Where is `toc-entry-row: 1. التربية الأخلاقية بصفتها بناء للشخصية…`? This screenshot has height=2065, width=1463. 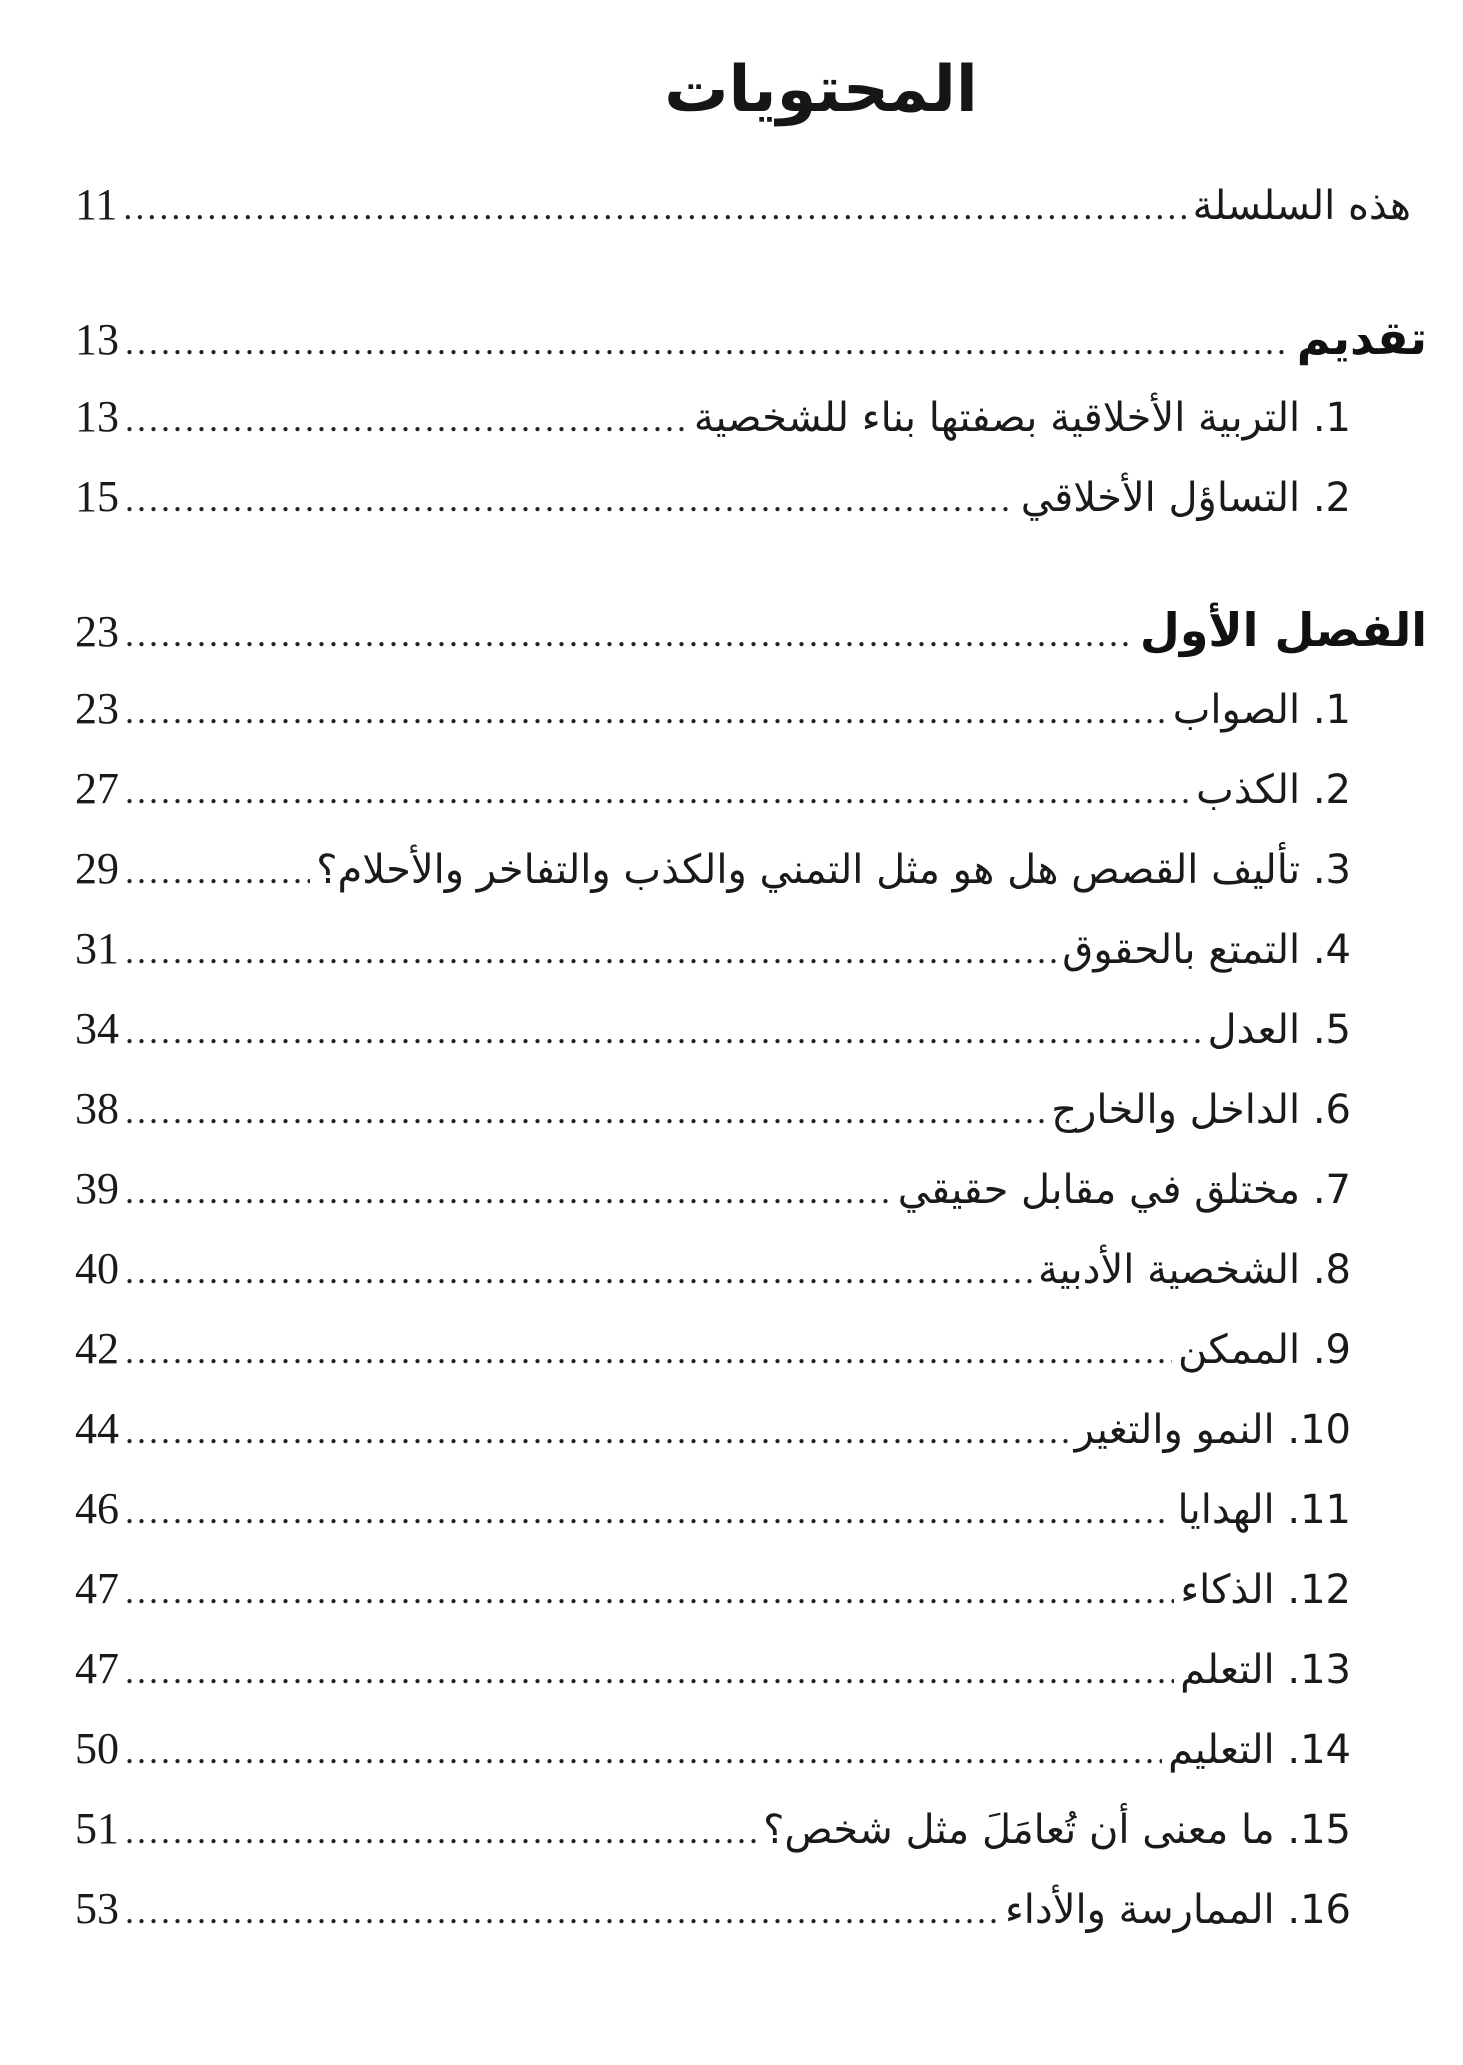 toc-entry-row: 1. التربية الأخلاقية بصفتها بناء للشخصية… is located at coordinates (751, 433).